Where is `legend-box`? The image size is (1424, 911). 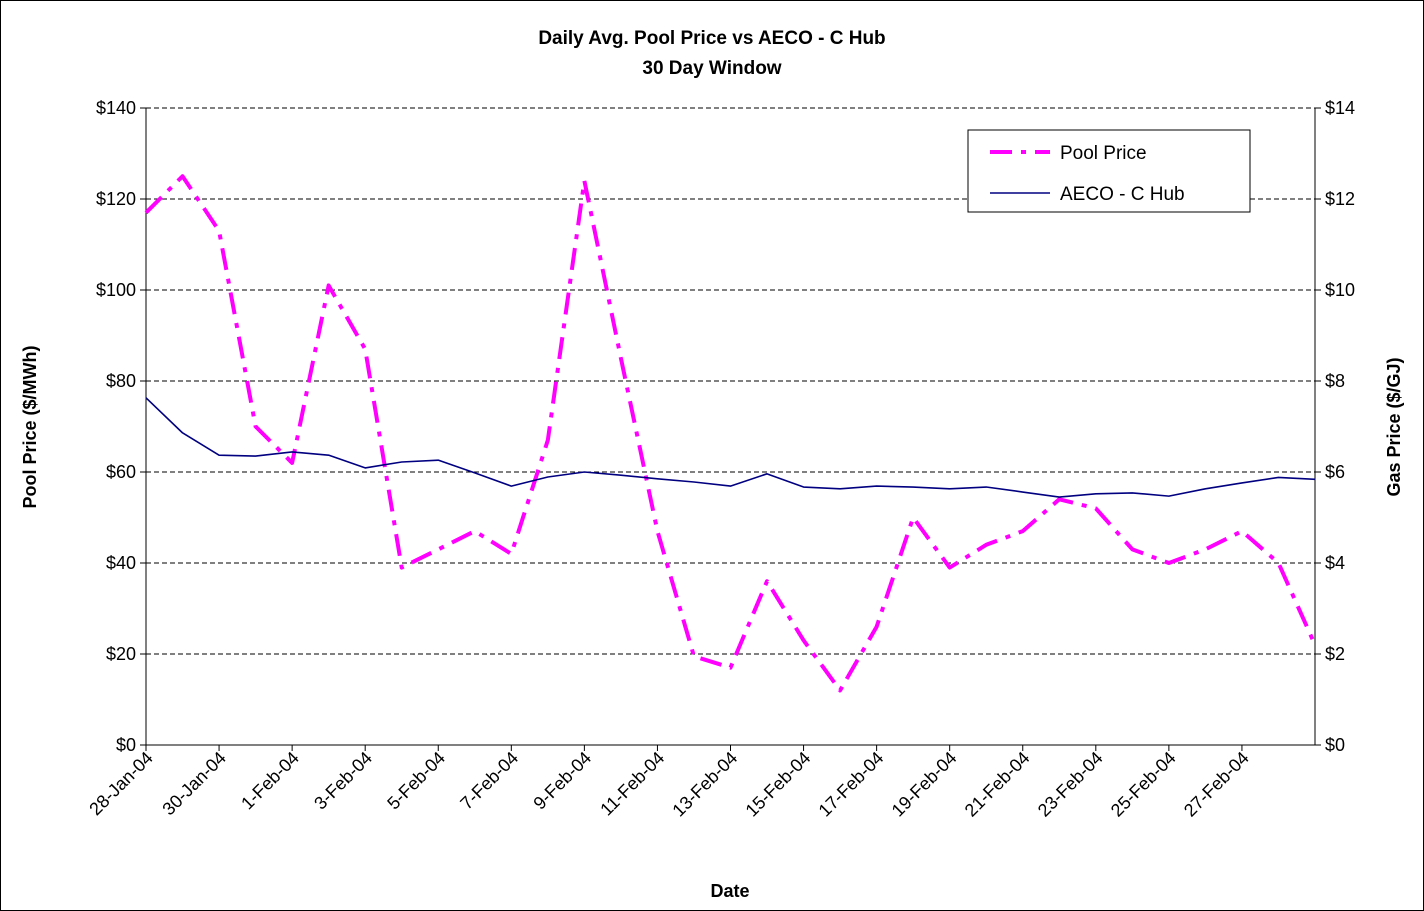 legend-box is located at coordinates (1109, 171).